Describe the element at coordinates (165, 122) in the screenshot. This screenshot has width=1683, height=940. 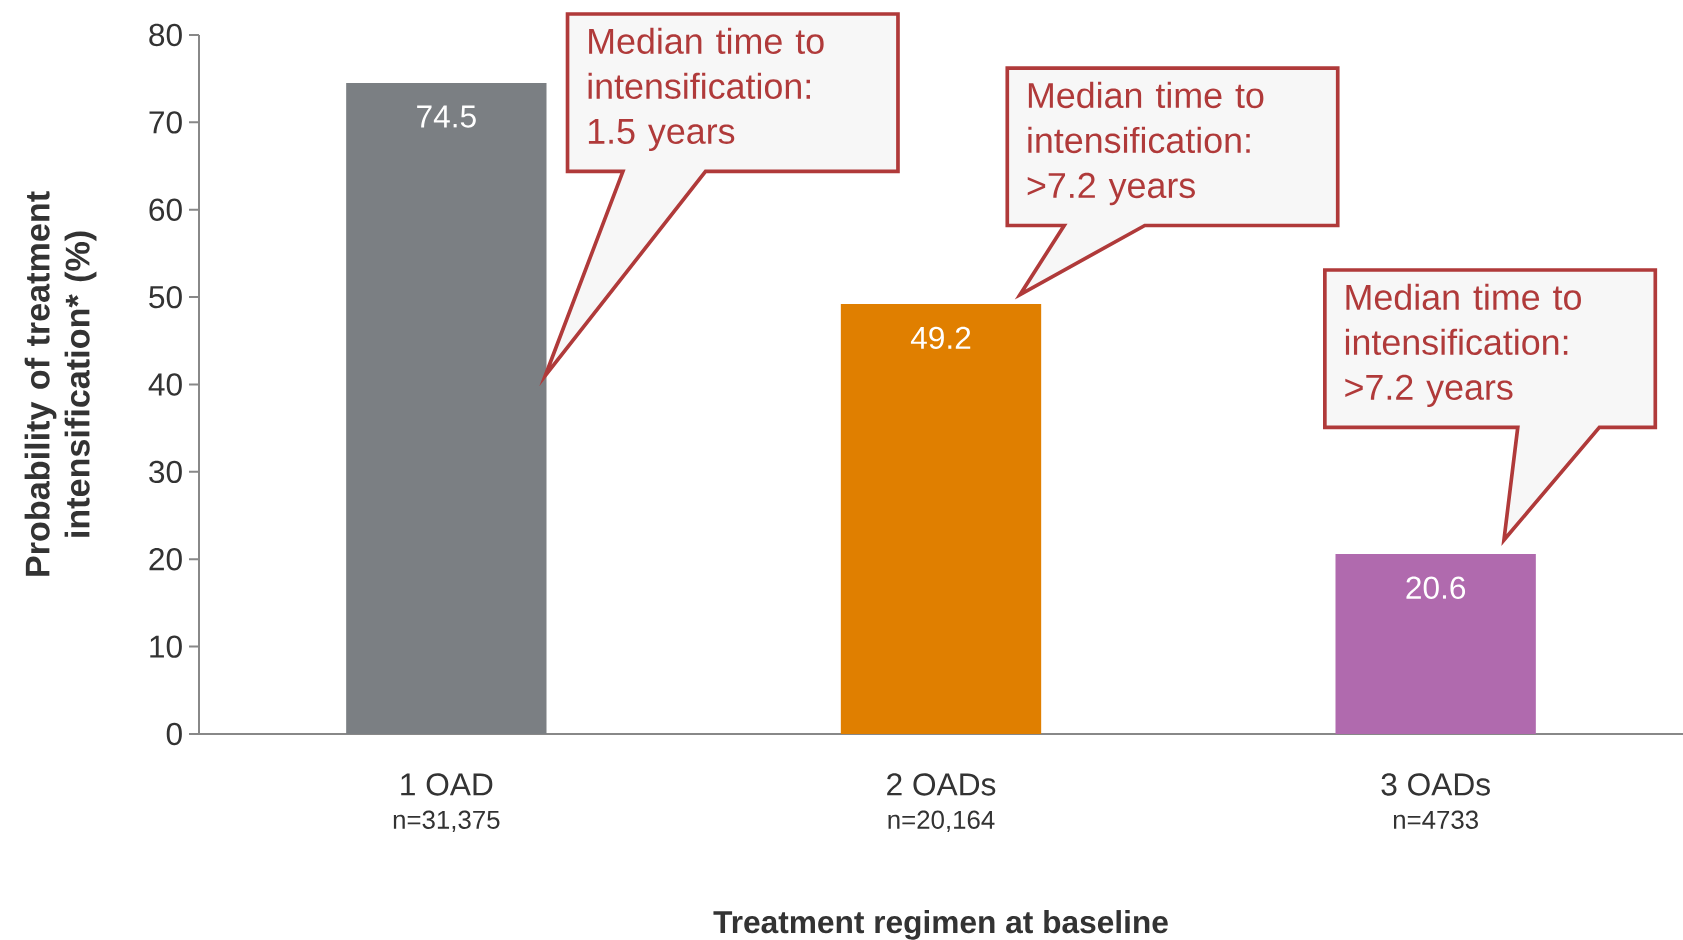
I see `y-tick-label: 70` at that location.